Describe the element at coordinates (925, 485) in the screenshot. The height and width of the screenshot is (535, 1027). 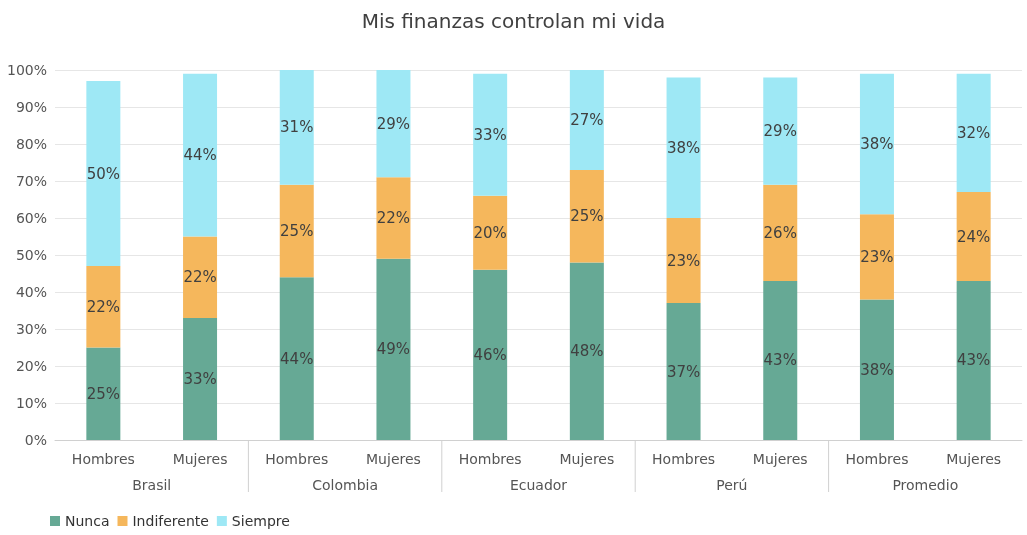
I see `text: Promedio` at that location.